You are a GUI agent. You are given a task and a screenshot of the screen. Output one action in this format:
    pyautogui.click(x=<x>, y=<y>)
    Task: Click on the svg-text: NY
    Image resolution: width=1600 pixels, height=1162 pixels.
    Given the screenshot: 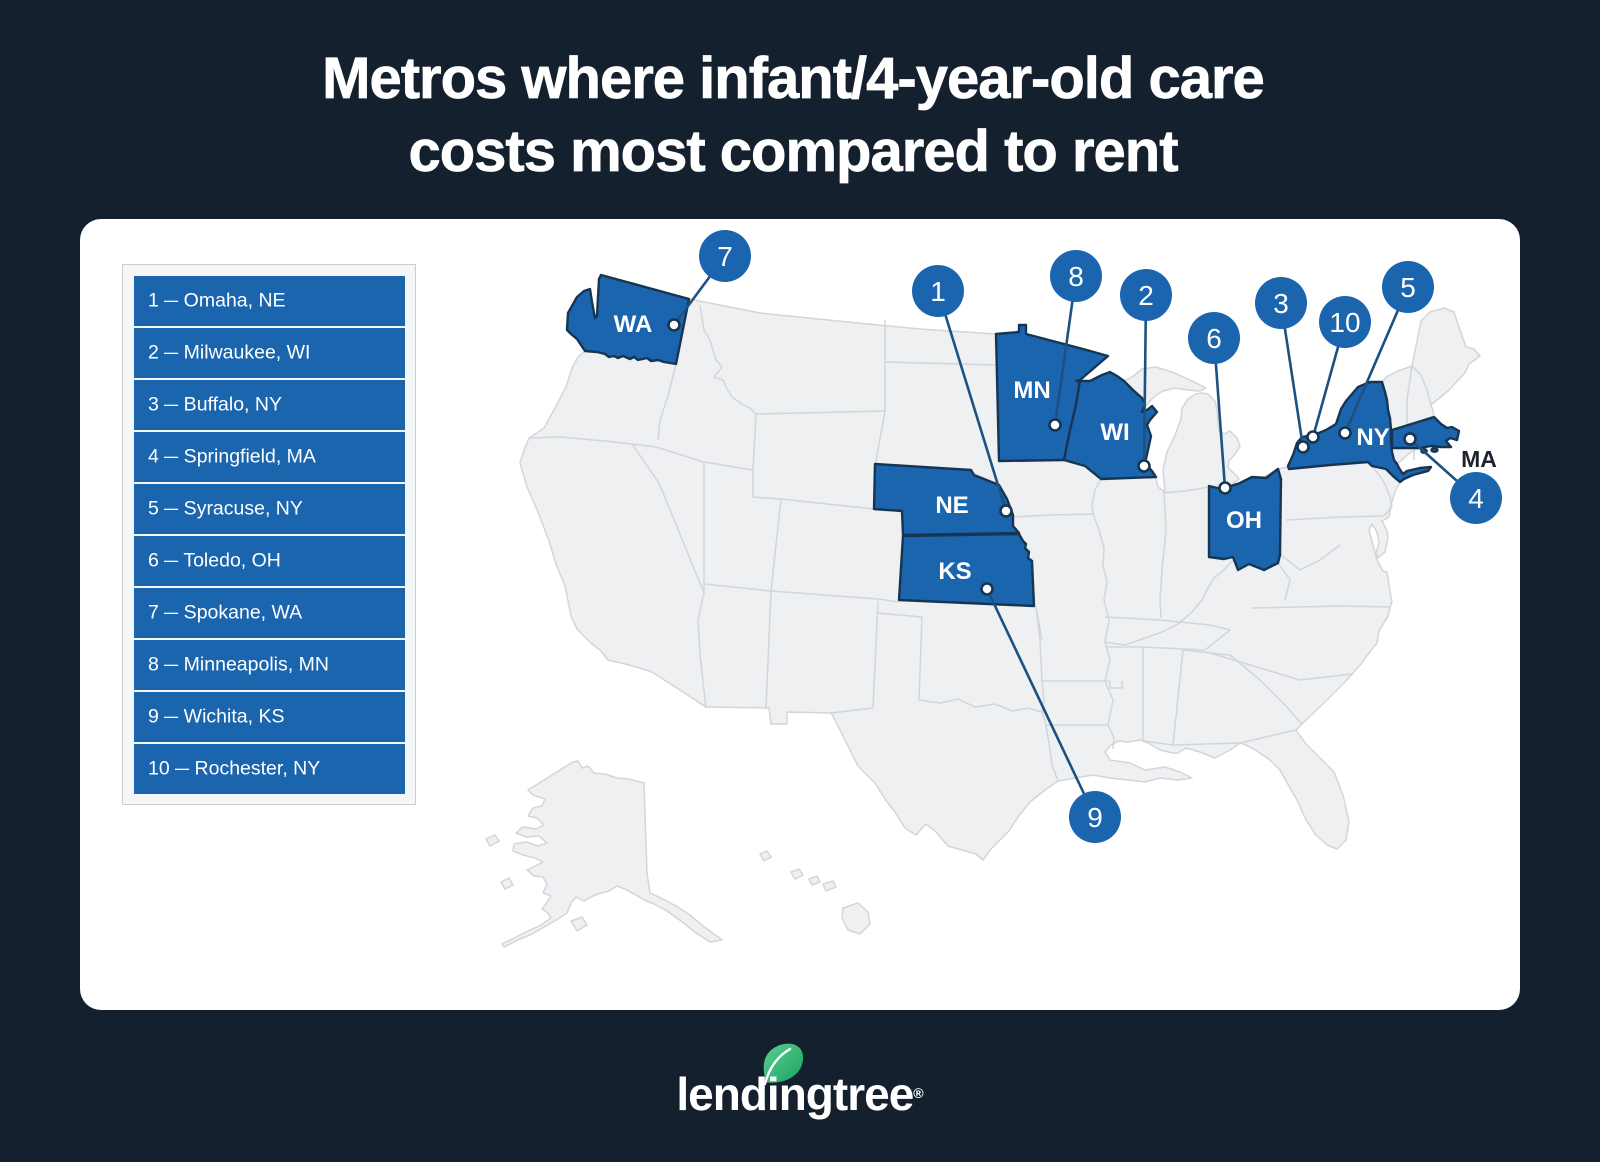 What is the action you would take?
    pyautogui.click(x=1372, y=437)
    